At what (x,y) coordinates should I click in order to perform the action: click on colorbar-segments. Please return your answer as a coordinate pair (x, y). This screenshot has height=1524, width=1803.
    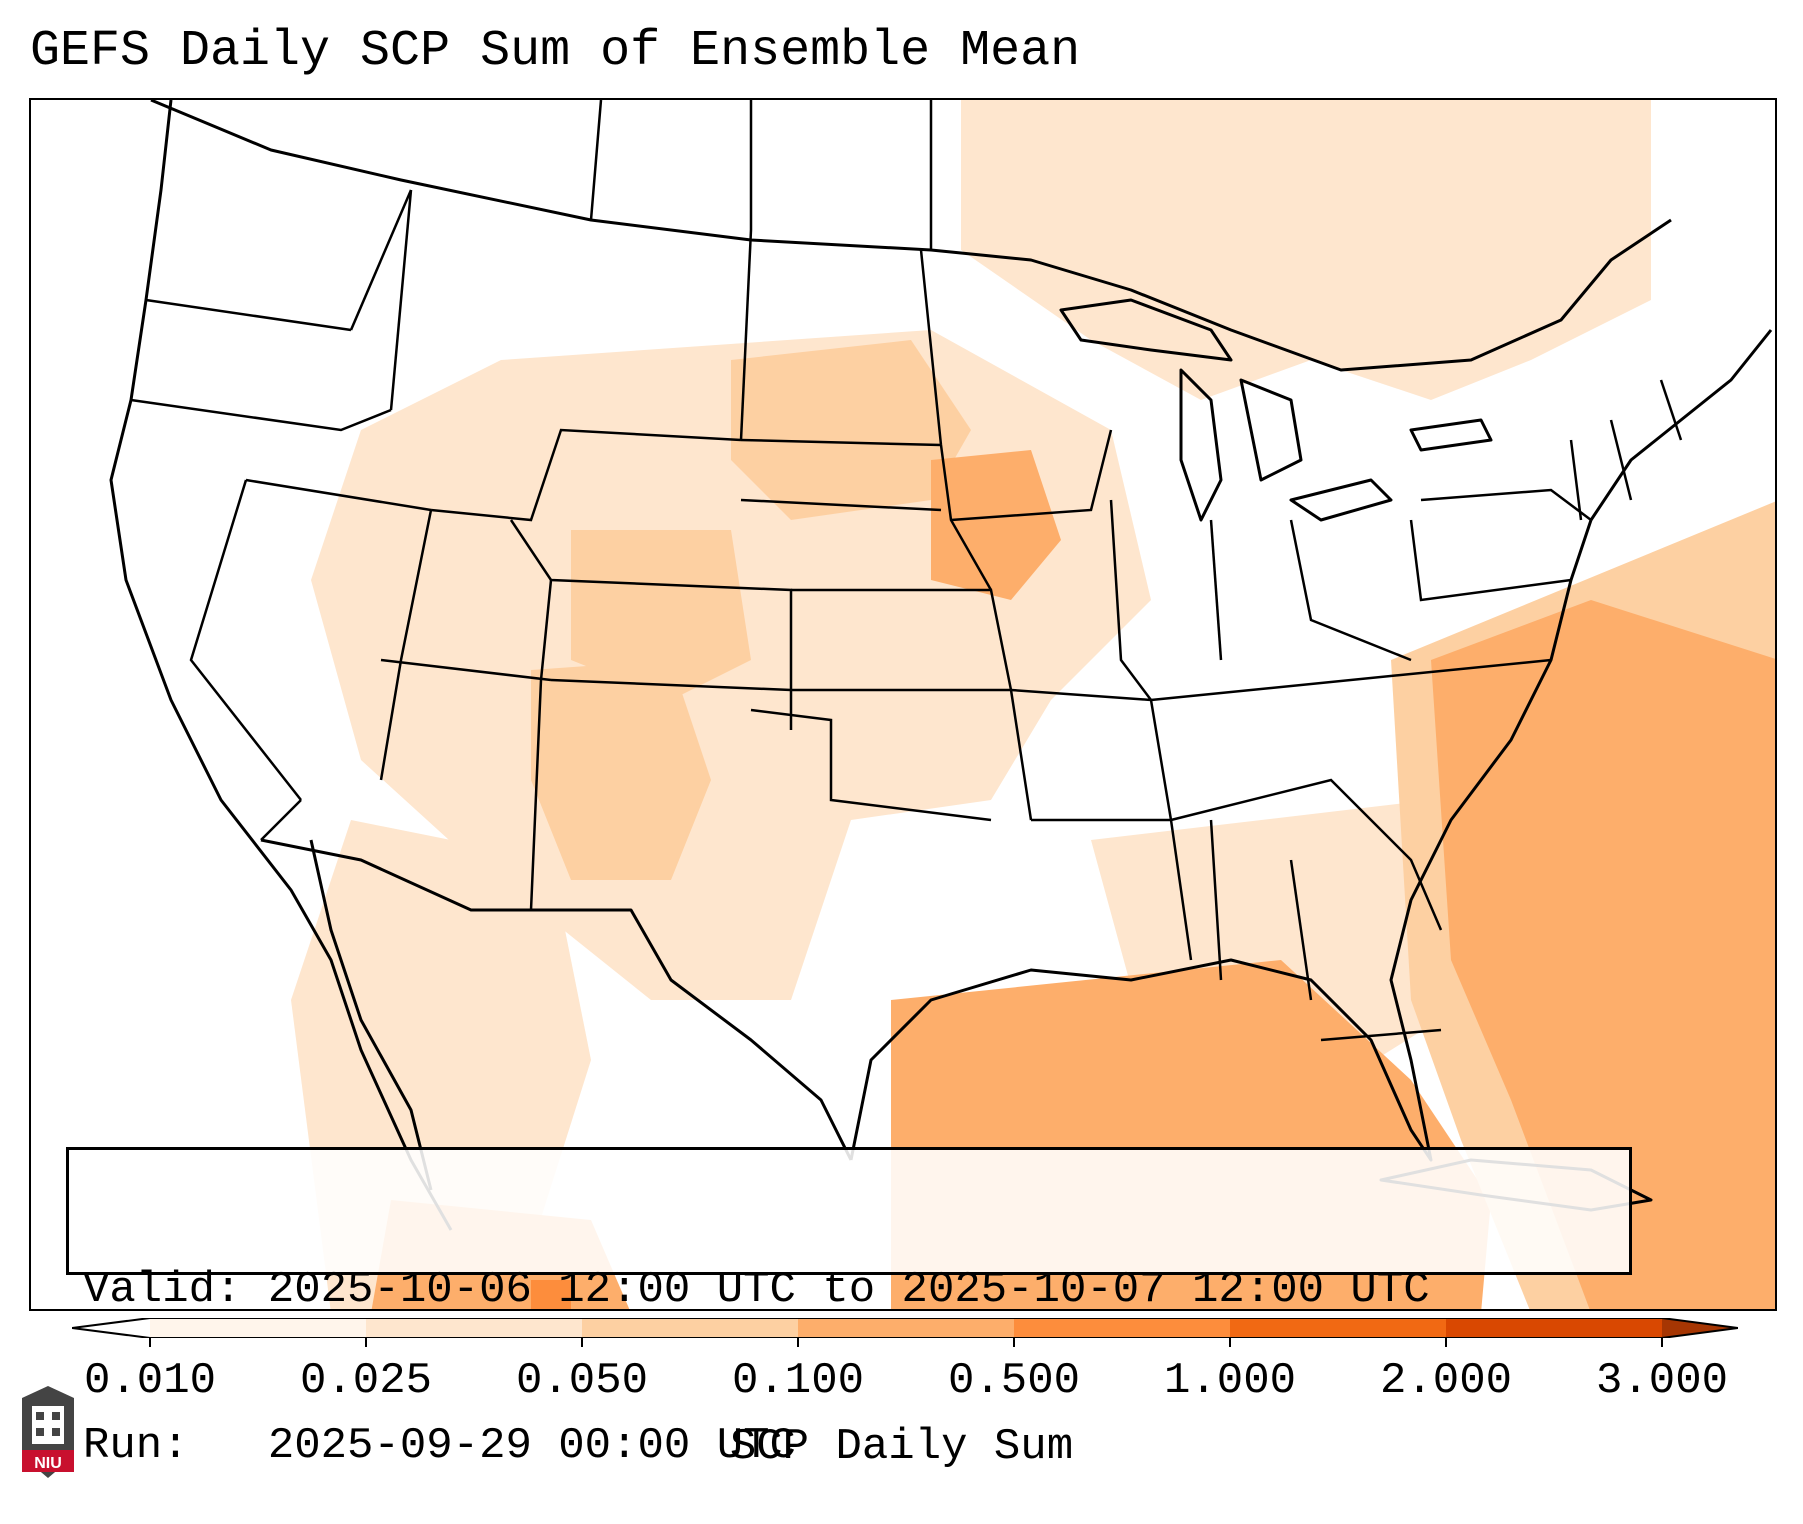
    Looking at the image, I should click on (905, 1328).